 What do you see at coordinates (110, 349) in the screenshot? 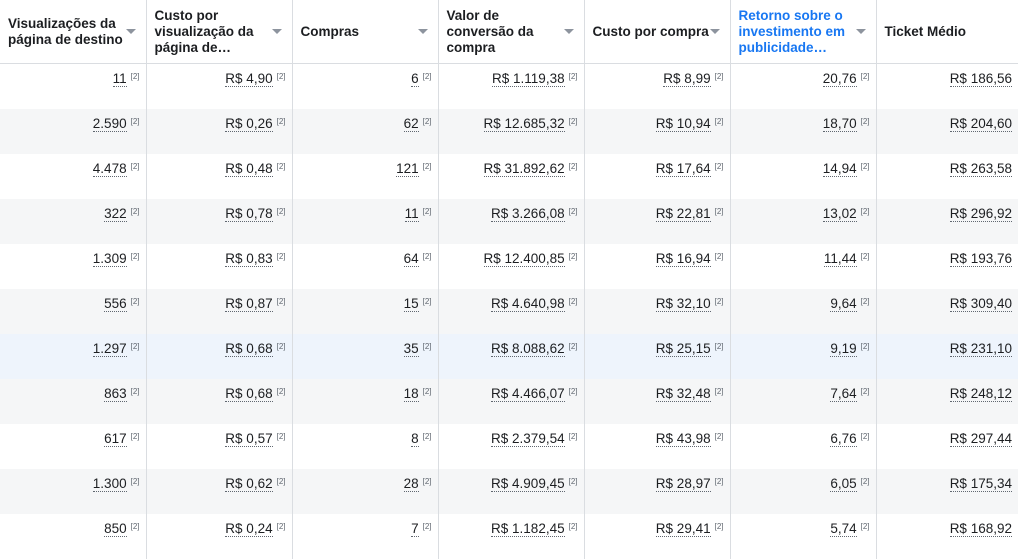
I see `metric-value: 1.297` at bounding box center [110, 349].